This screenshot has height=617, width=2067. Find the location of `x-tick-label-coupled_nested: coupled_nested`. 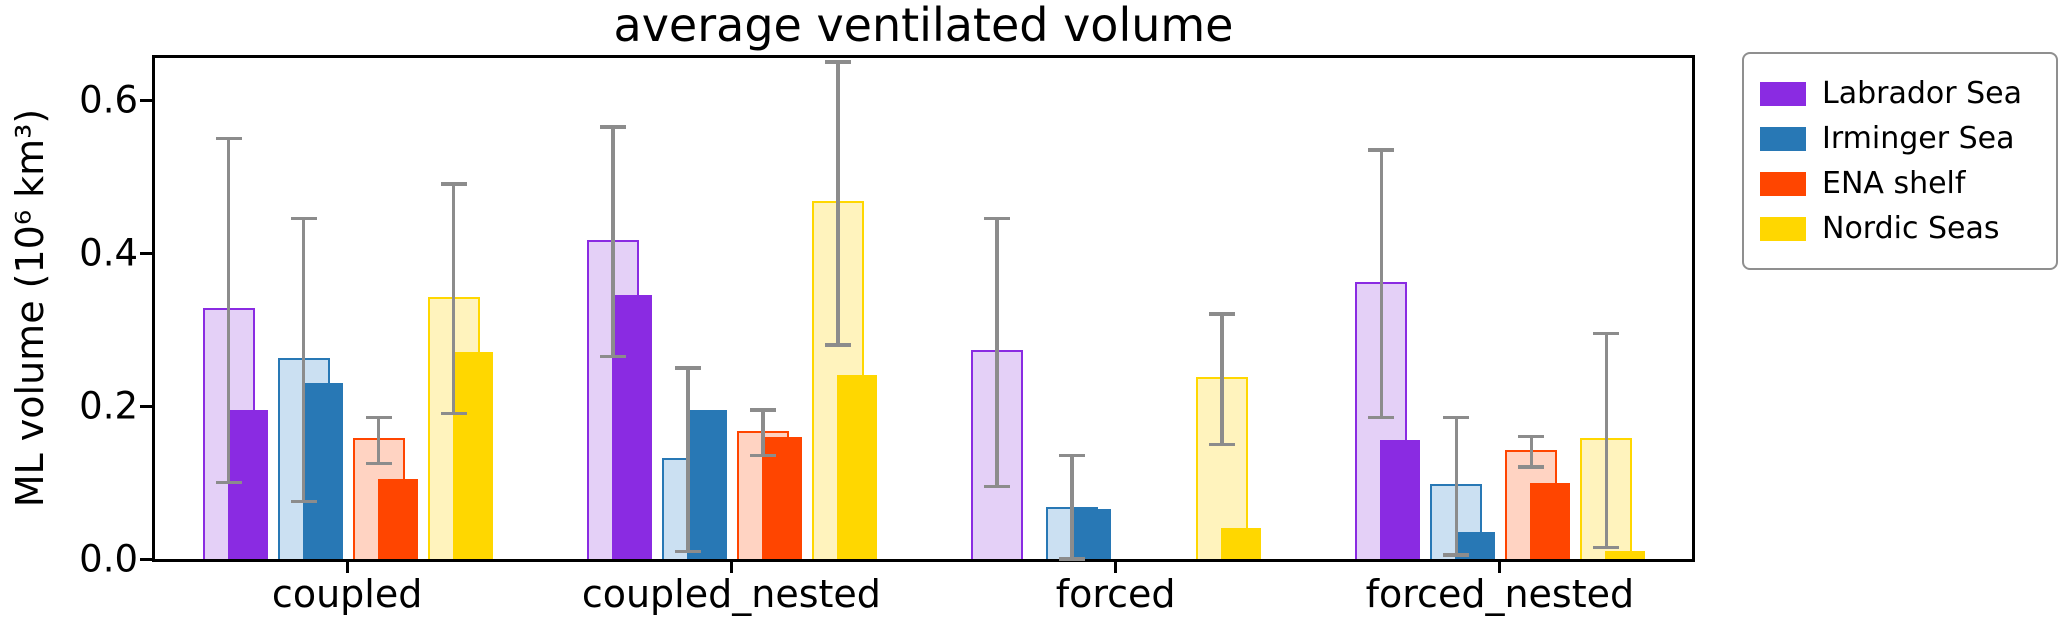

x-tick-label-coupled_nested: coupled_nested is located at coordinates (731, 594).